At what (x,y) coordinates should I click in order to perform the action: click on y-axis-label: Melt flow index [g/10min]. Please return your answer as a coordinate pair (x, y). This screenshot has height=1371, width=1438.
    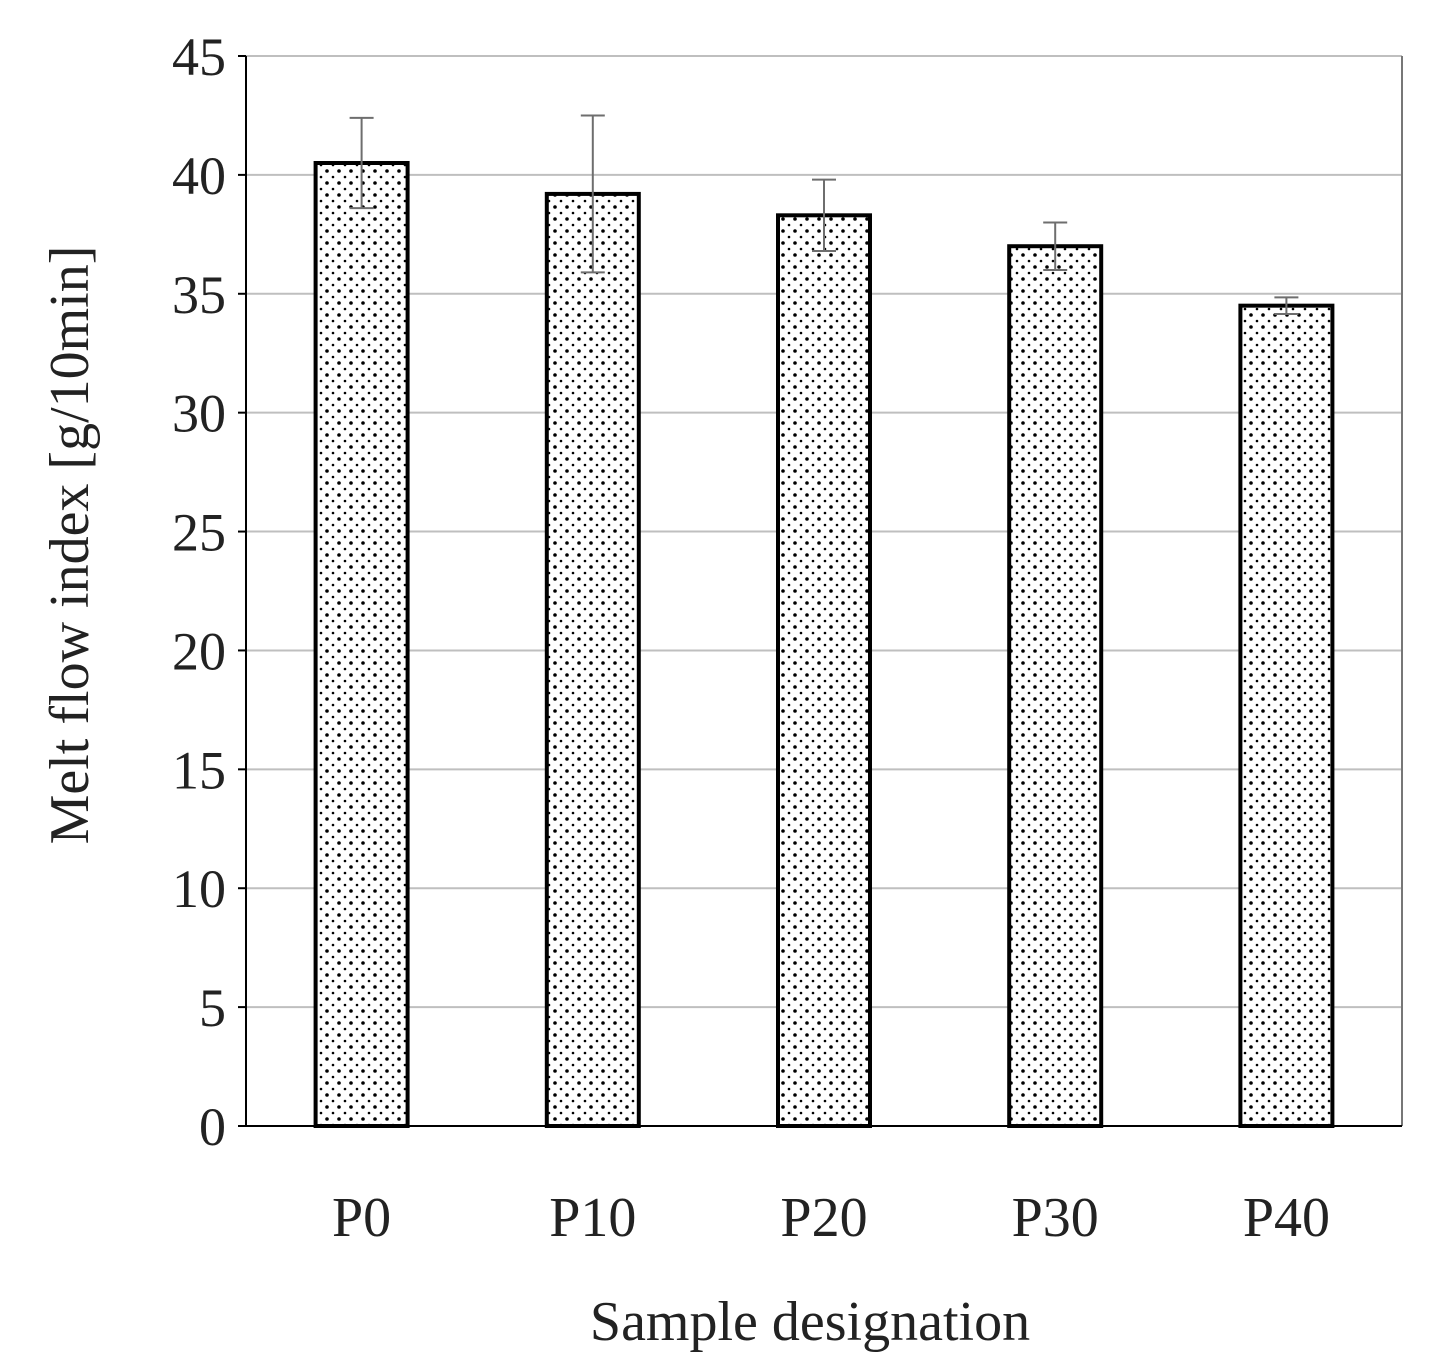
    Looking at the image, I should click on (70, 545).